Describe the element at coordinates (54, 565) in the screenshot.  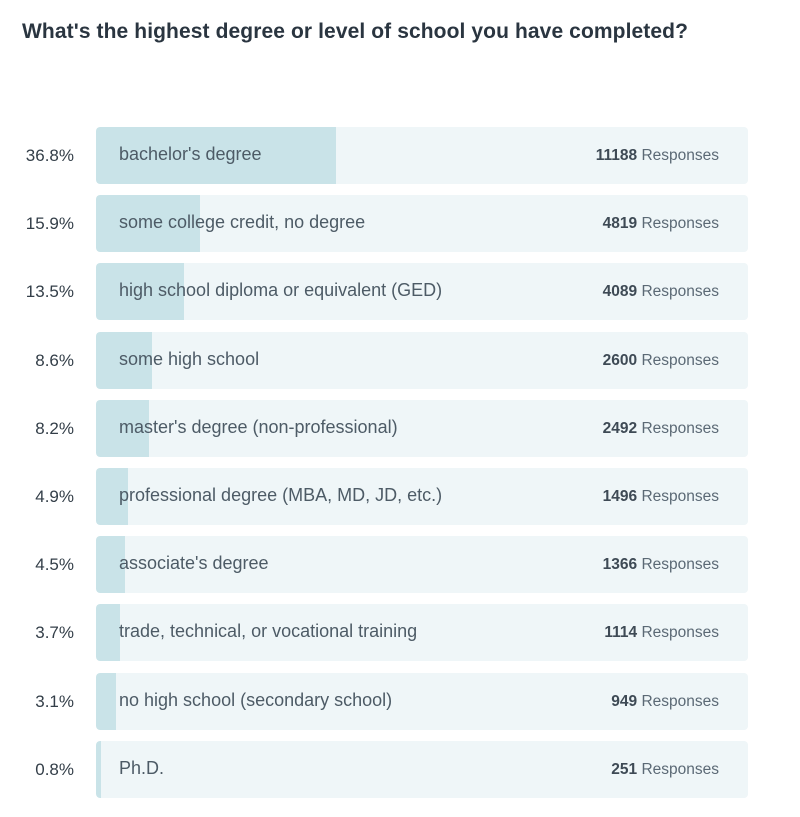
I see `percent-label: 4.5%` at that location.